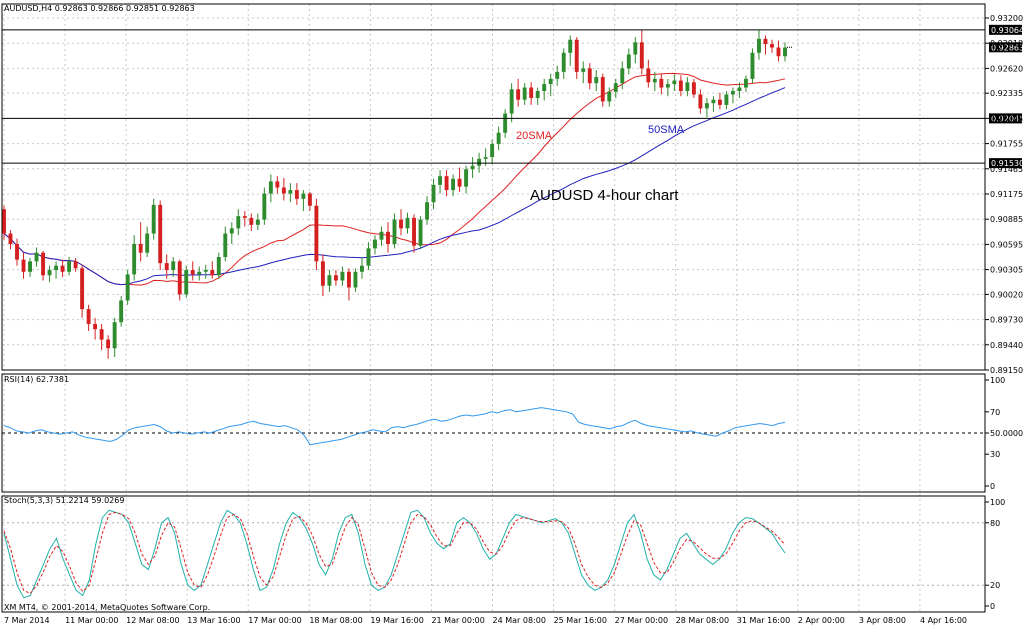 The width and height of the screenshot is (1024, 627). Describe the element at coordinates (91, 620) in the screenshot. I see `time-label: 11 Mar 00:00` at that location.